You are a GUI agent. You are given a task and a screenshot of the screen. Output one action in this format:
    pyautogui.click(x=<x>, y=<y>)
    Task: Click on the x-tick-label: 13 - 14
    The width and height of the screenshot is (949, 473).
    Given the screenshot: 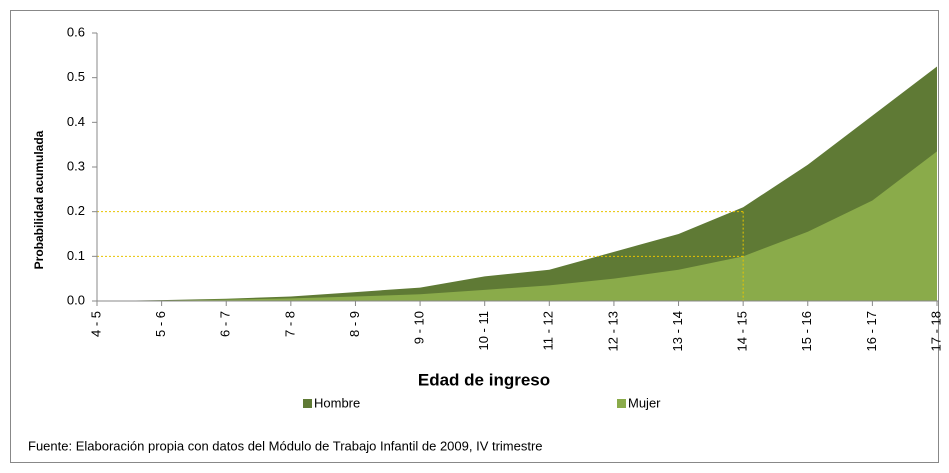 What is the action you would take?
    pyautogui.click(x=677, y=331)
    